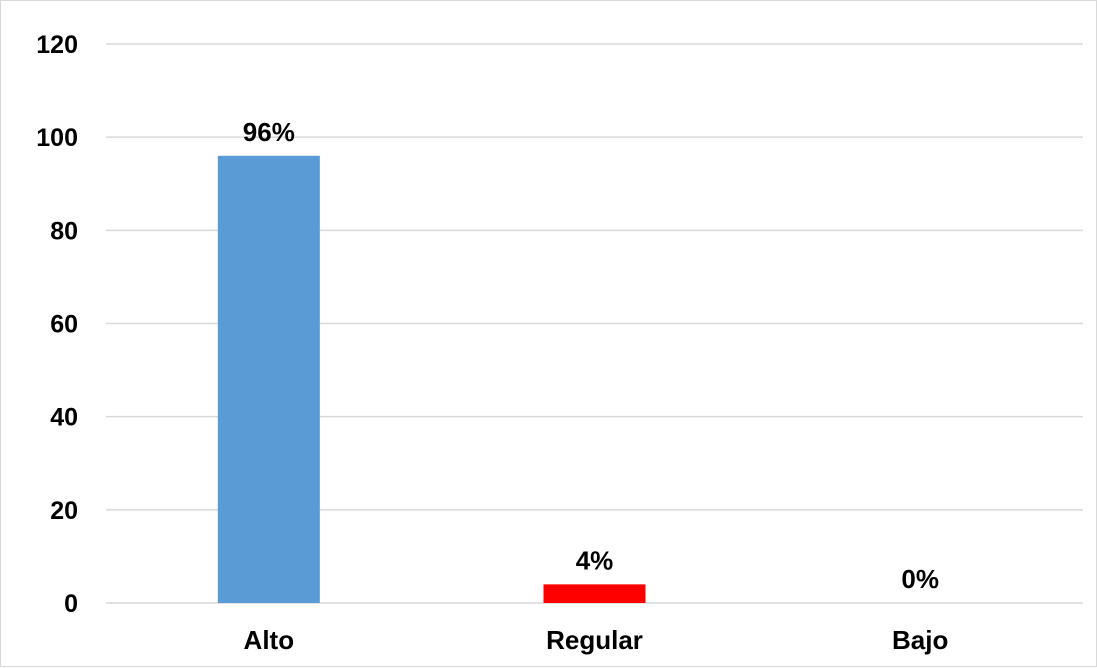  I want to click on bar-regular, so click(594, 593).